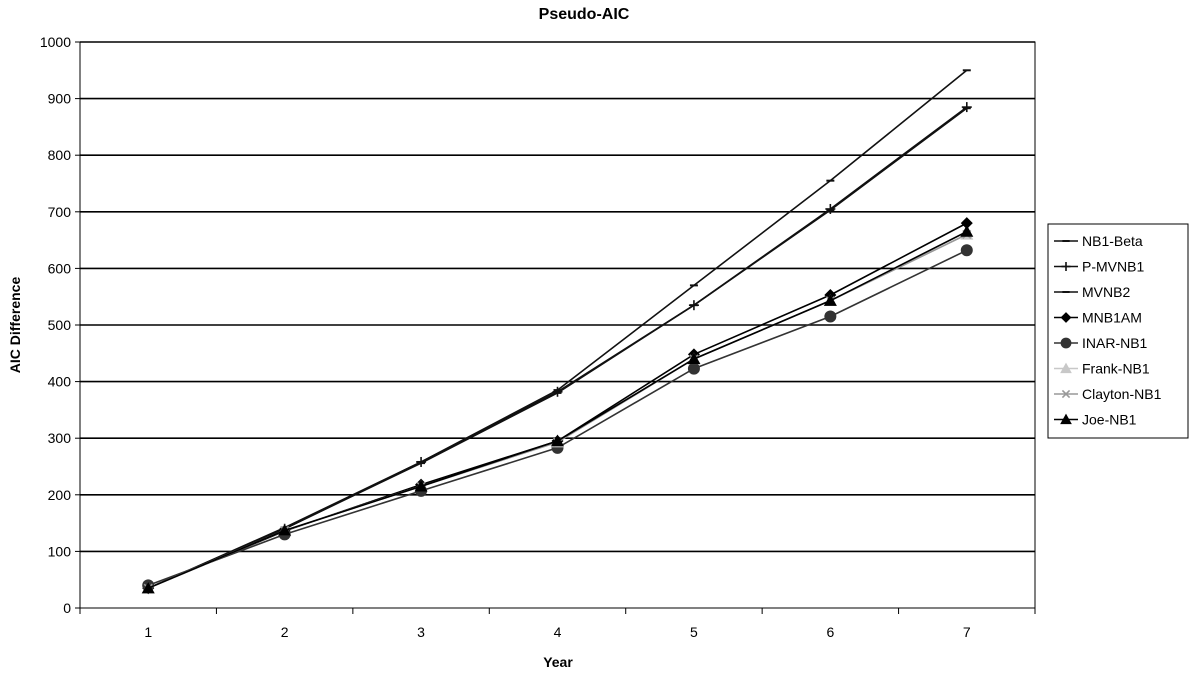 The width and height of the screenshot is (1200, 678). Describe the element at coordinates (1109, 420) in the screenshot. I see `legend-label: Joe-NB1` at that location.